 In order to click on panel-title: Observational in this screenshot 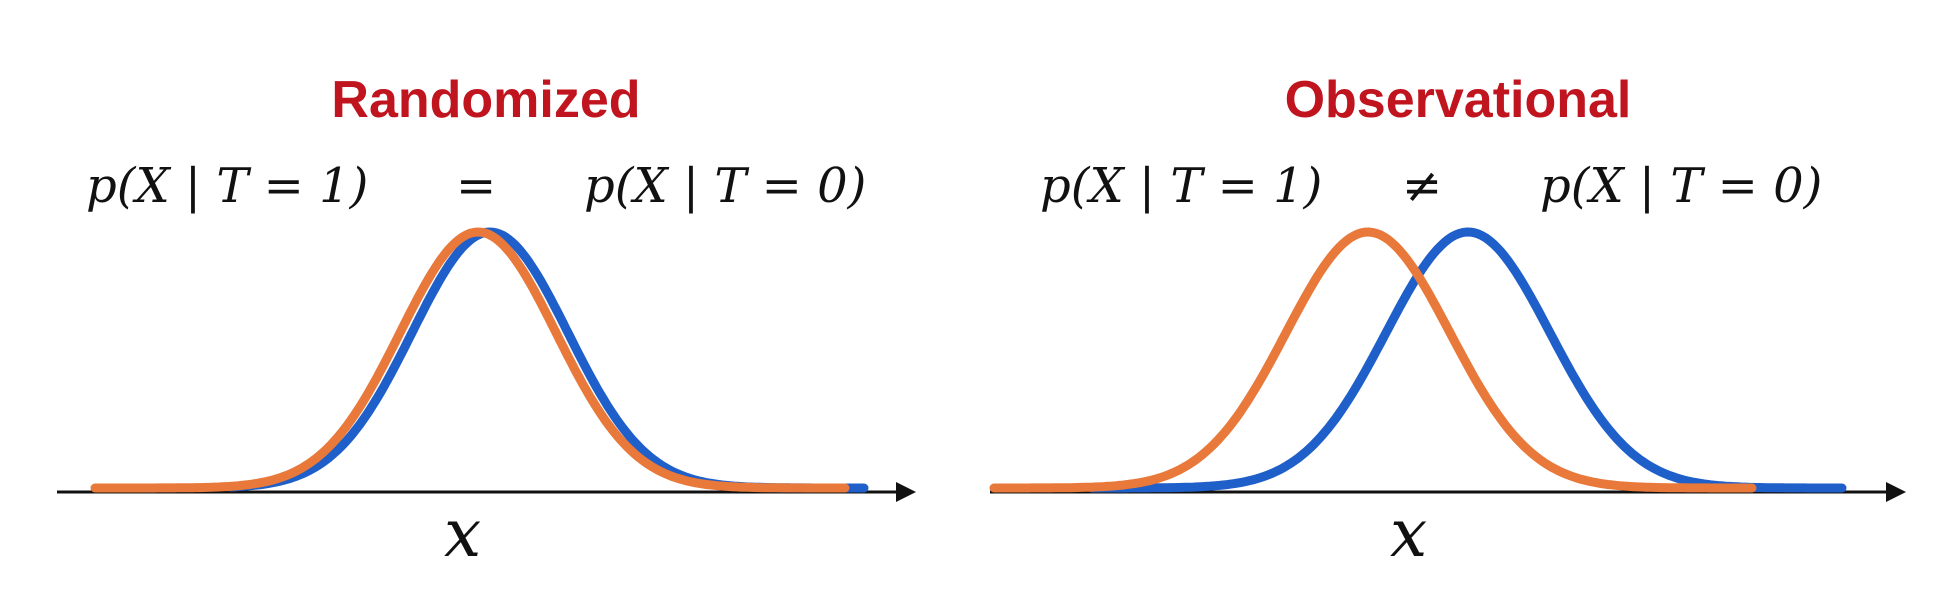, I will do `click(1458, 100)`.